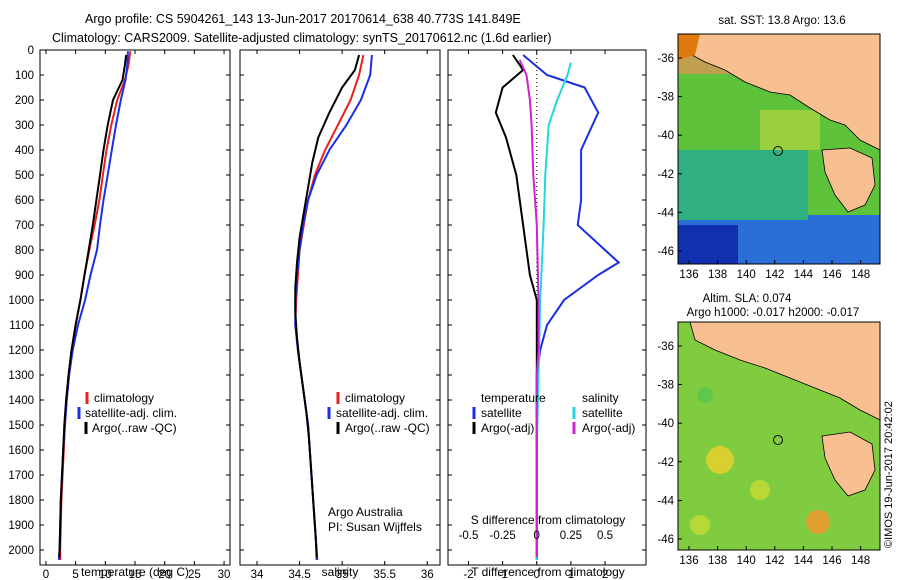 The width and height of the screenshot is (900, 580). Describe the element at coordinates (557, 307) in the screenshot. I see `difference-plot` at that location.